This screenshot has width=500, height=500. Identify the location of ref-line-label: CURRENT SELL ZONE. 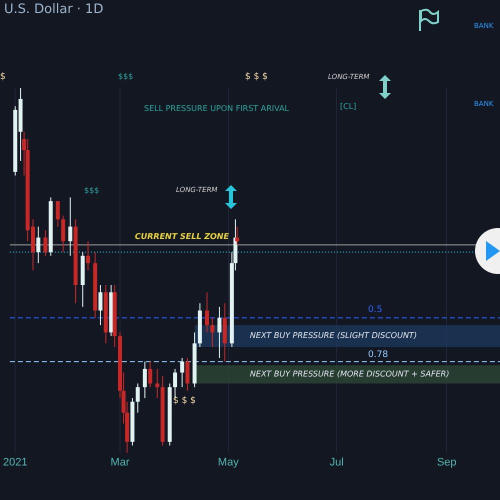
(182, 236).